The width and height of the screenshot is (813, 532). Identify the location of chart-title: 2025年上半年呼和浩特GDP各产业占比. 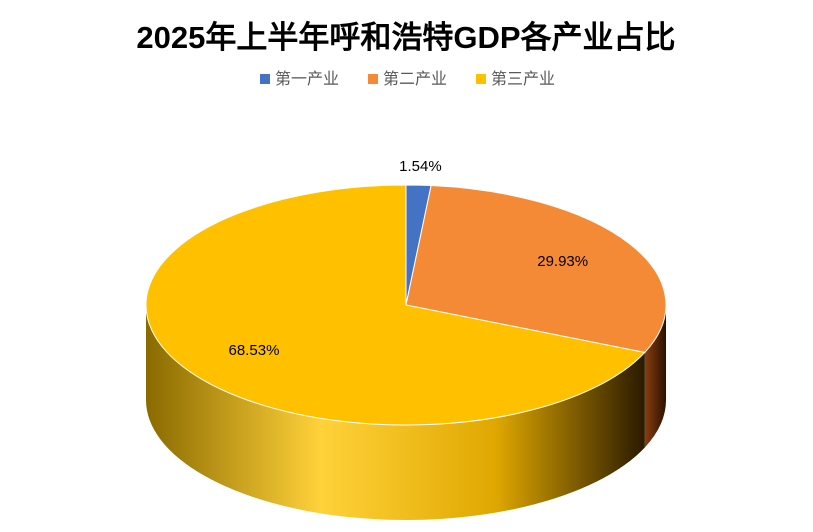
(405, 37).